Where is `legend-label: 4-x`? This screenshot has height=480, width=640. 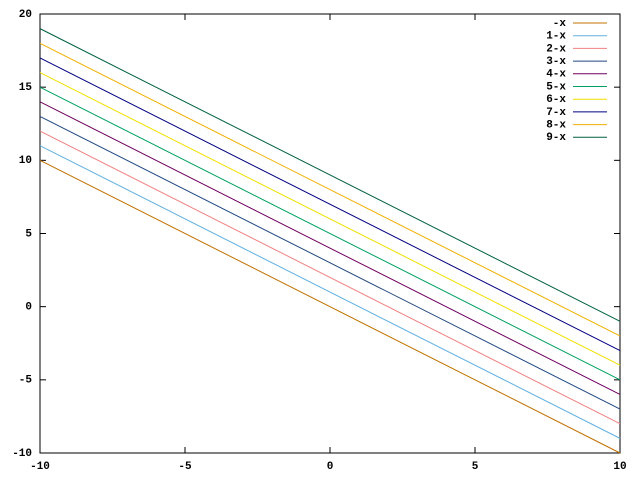
legend-label: 4-x is located at coordinates (556, 75).